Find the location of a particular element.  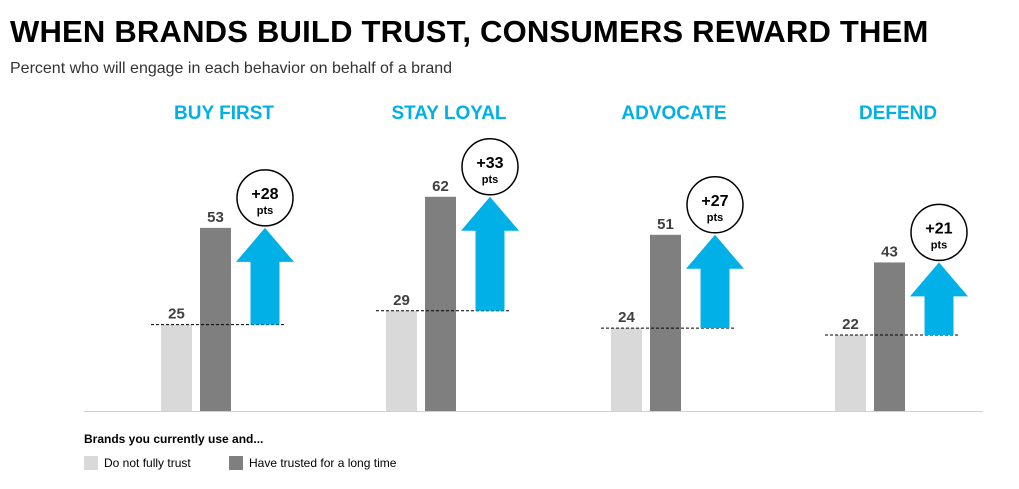

value-label-trusted: 62 is located at coordinates (440, 186).